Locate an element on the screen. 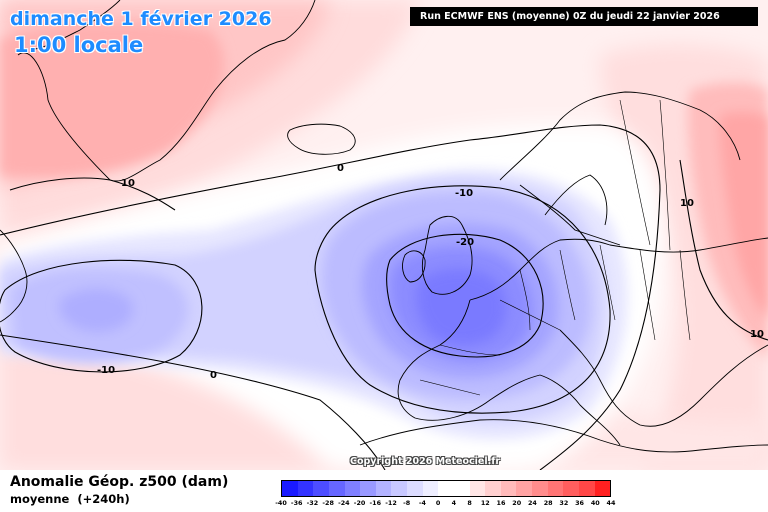  iceland-coast is located at coordinates (321, 139).